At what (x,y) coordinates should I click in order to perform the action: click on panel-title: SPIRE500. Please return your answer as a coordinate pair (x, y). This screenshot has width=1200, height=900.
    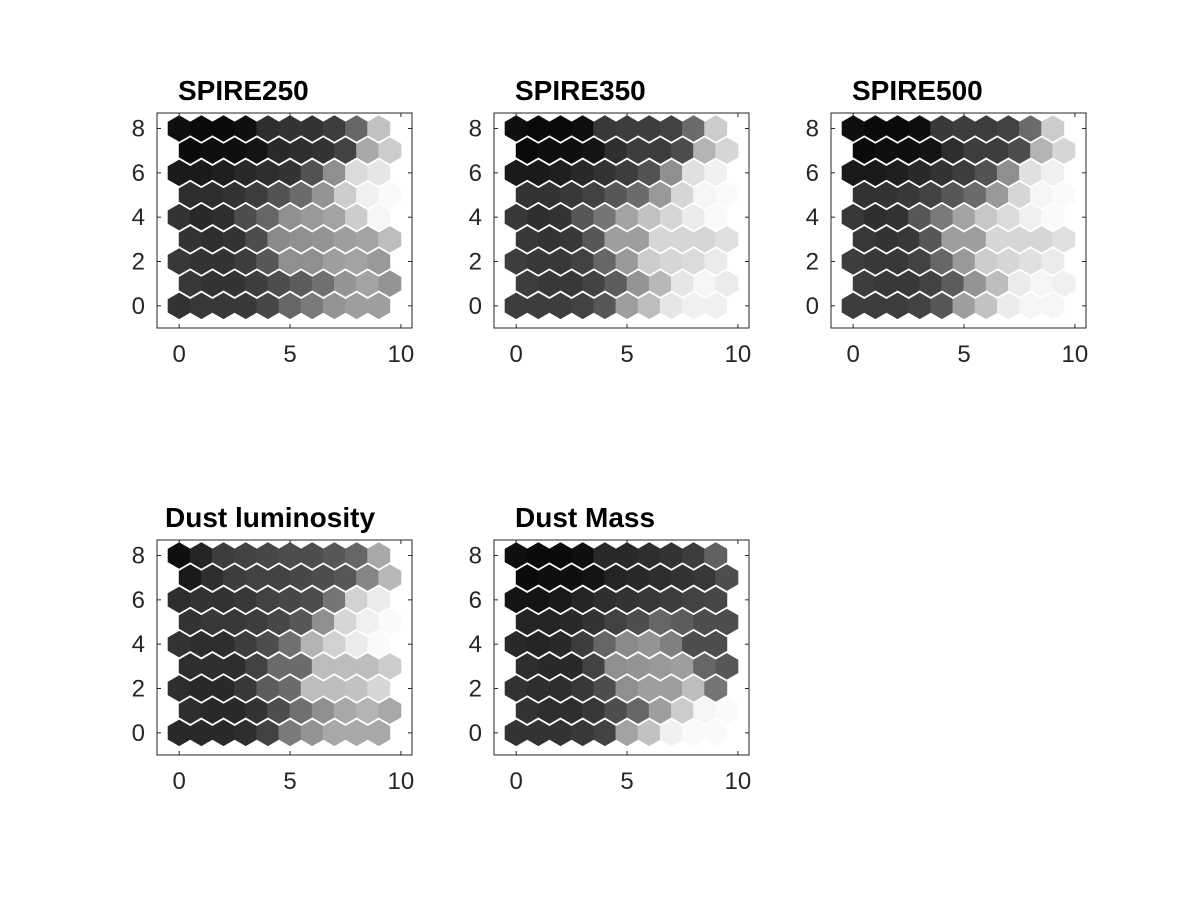
    Looking at the image, I should click on (917, 90).